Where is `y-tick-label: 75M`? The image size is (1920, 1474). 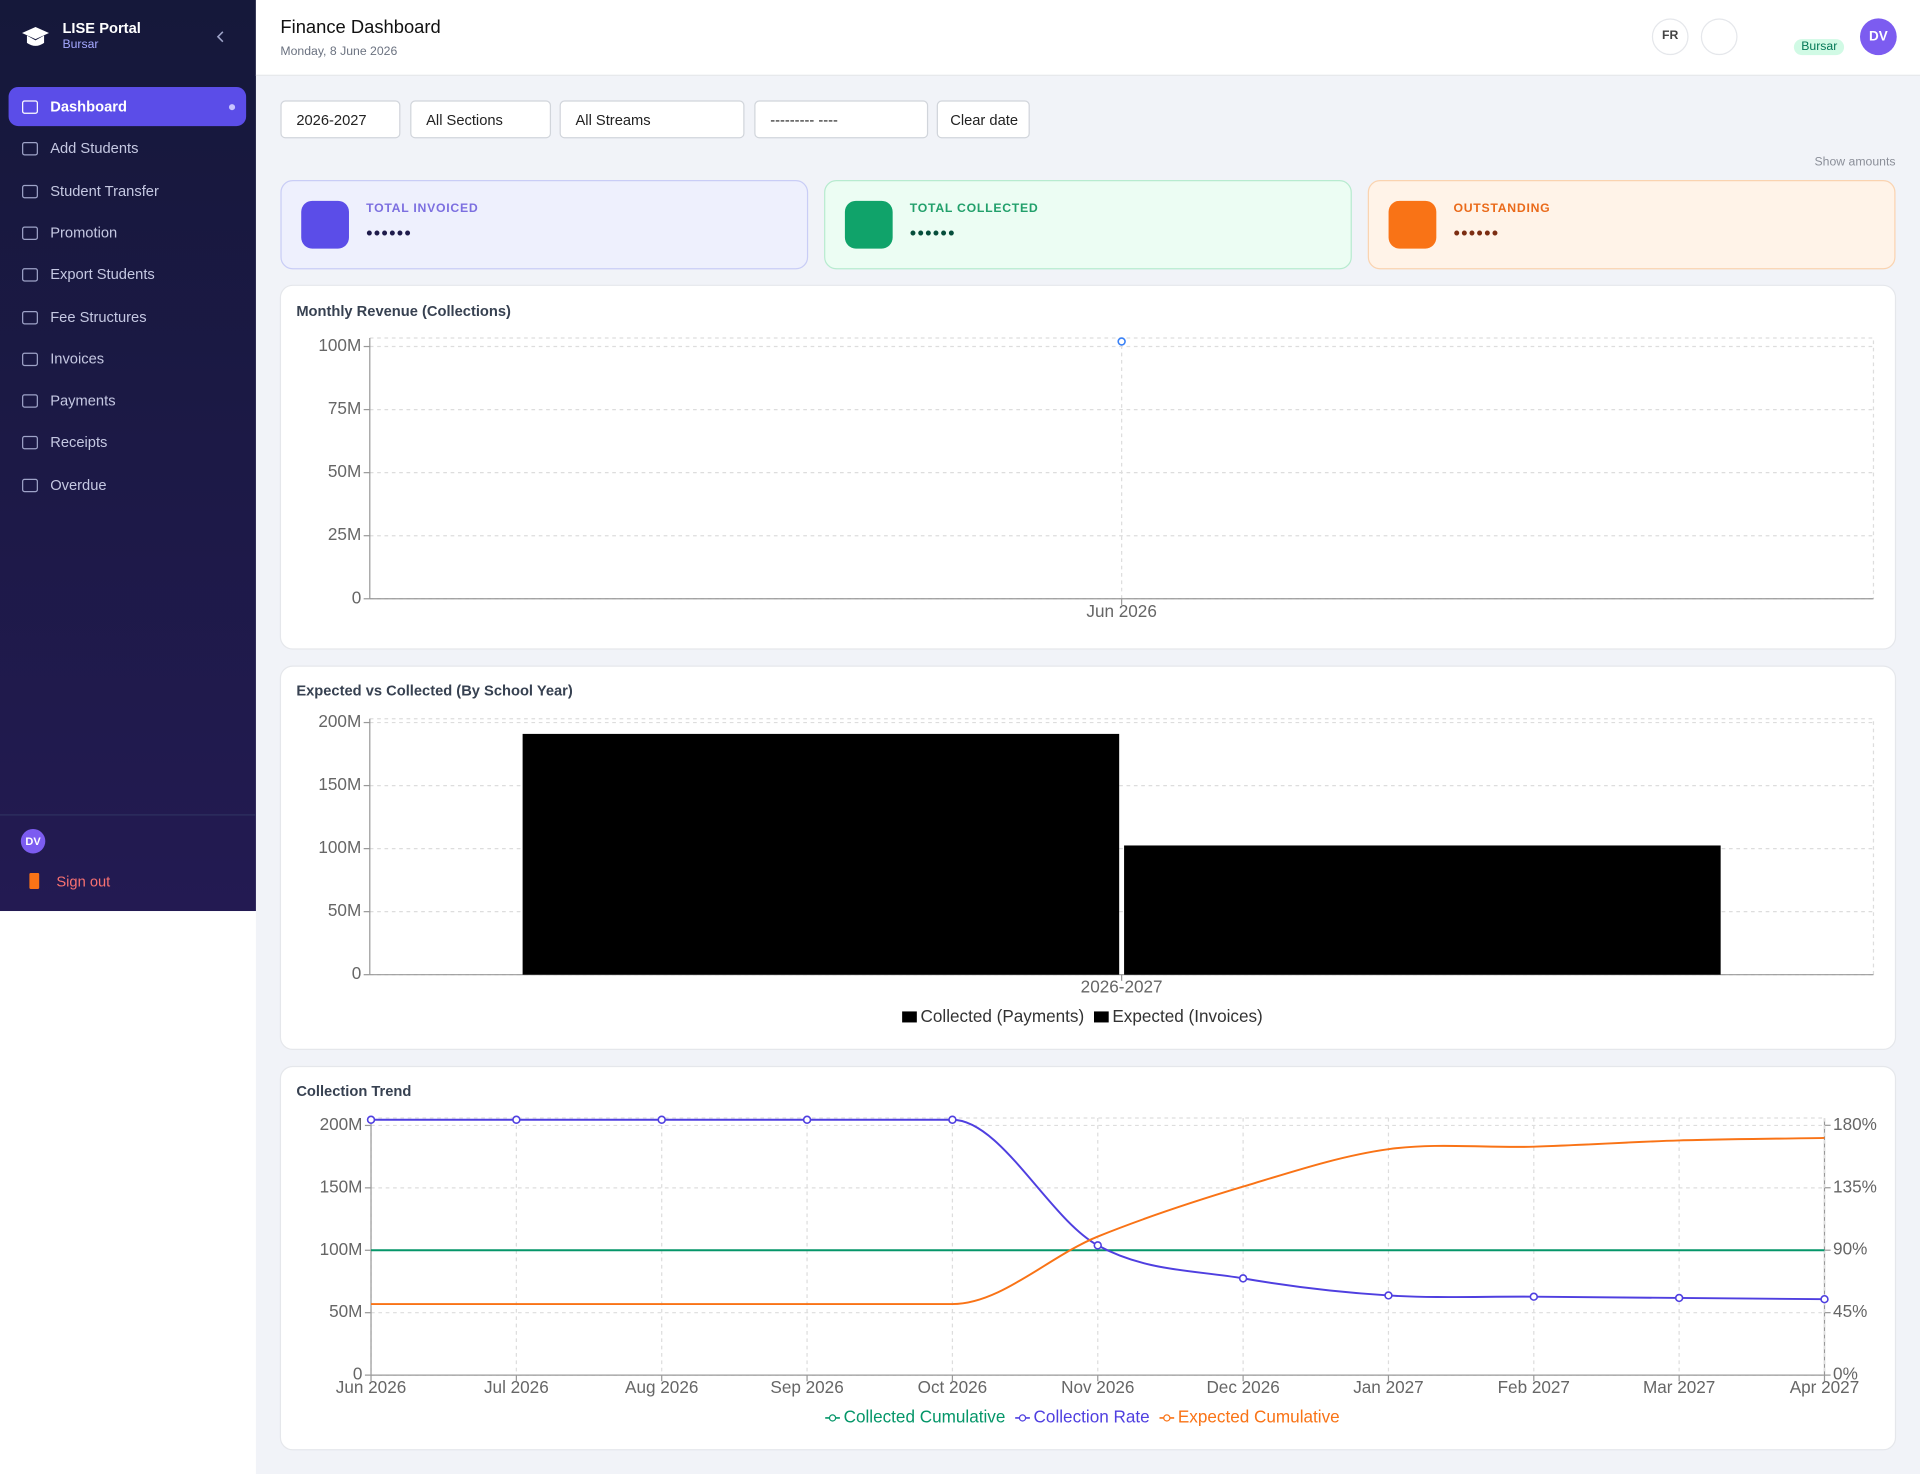
y-tick-label: 75M is located at coordinates (344, 408).